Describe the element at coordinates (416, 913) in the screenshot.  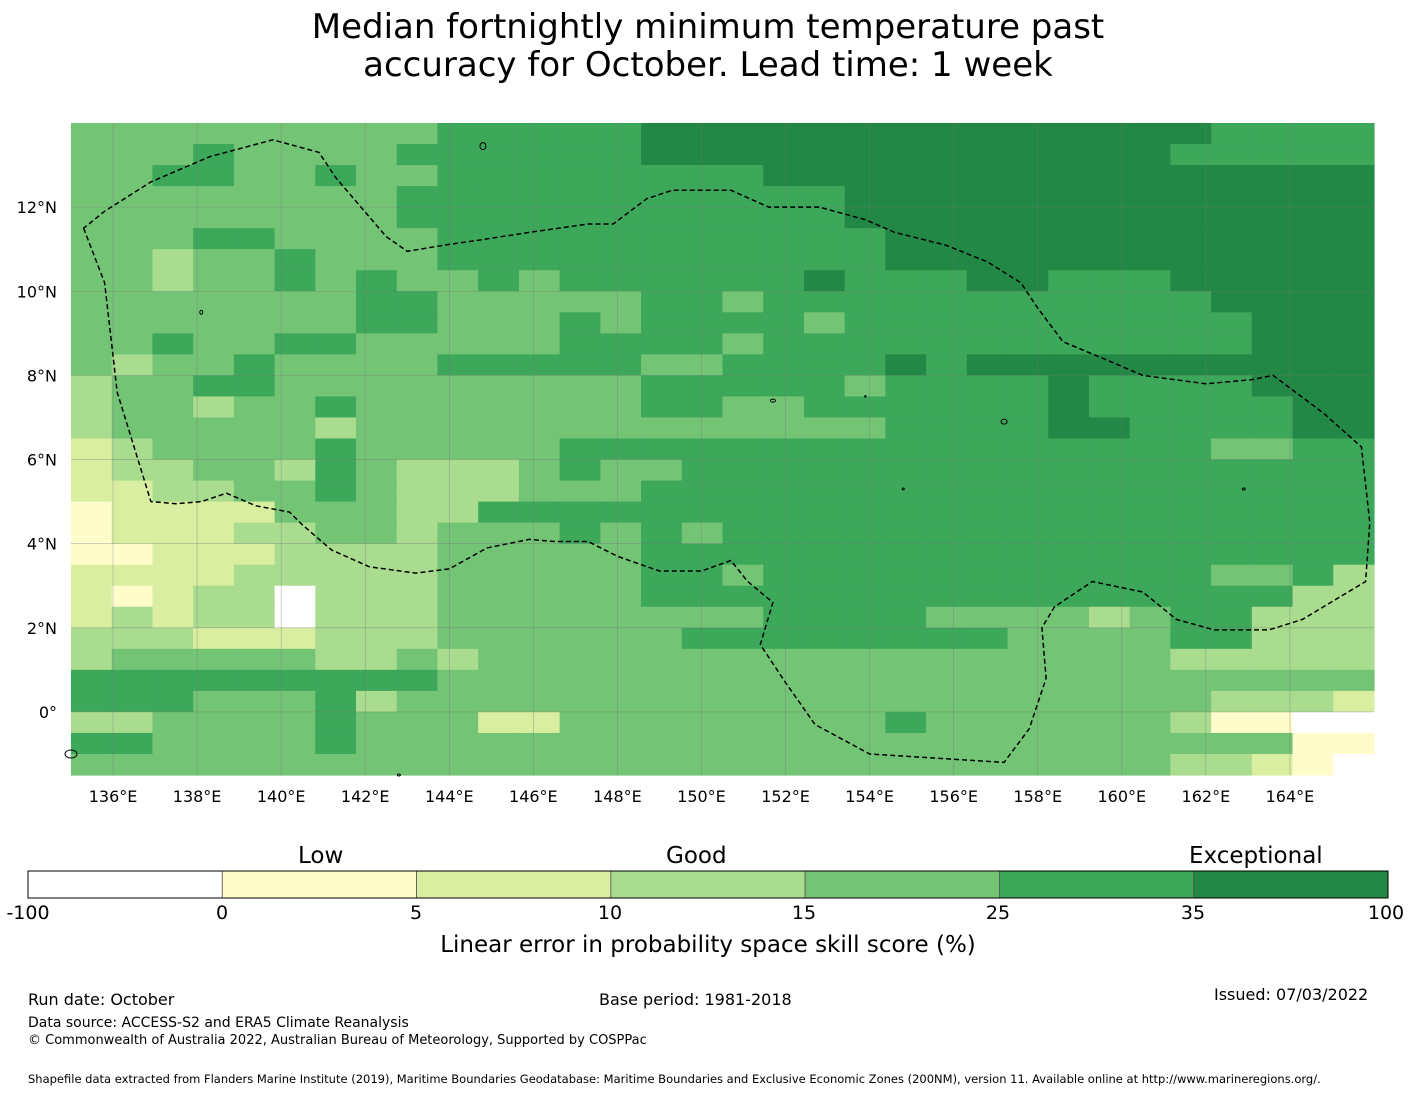
I see `colorbar-tick: 5` at that location.